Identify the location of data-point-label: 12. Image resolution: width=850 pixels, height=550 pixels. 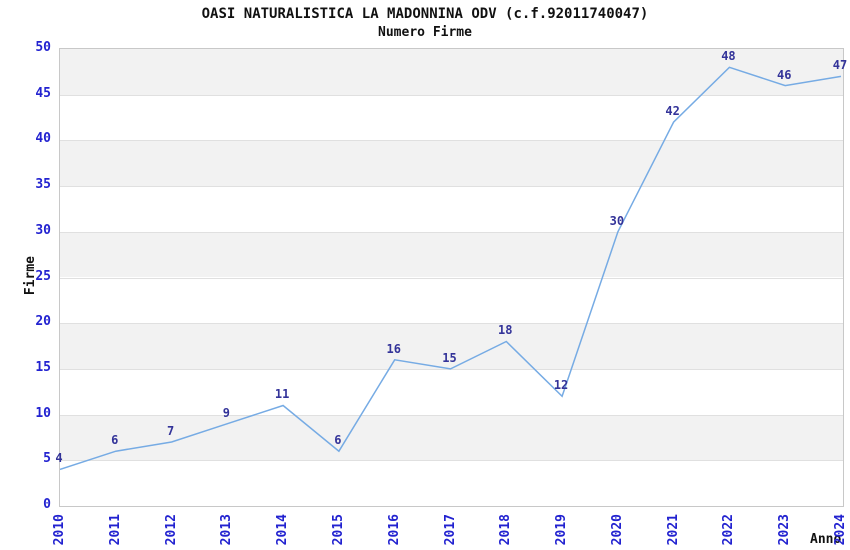
(561, 385).